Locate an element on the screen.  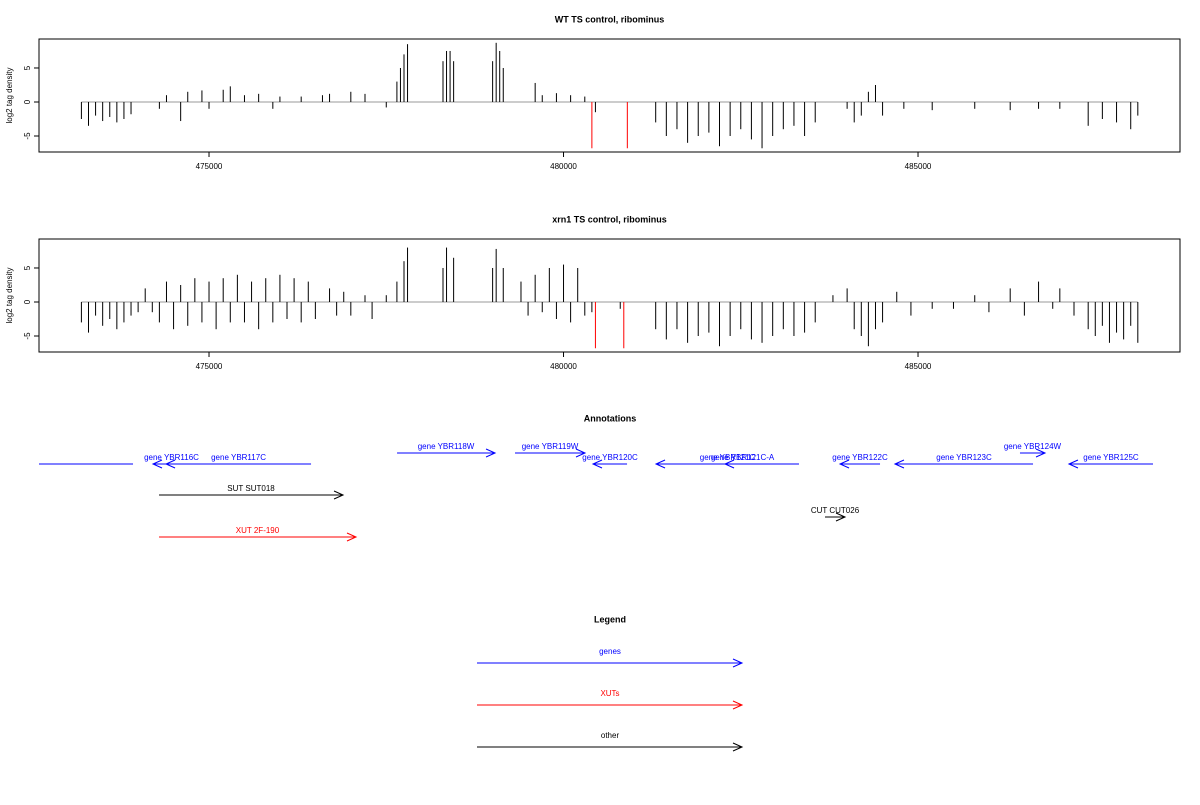
legend-label: other is located at coordinates (610, 735).